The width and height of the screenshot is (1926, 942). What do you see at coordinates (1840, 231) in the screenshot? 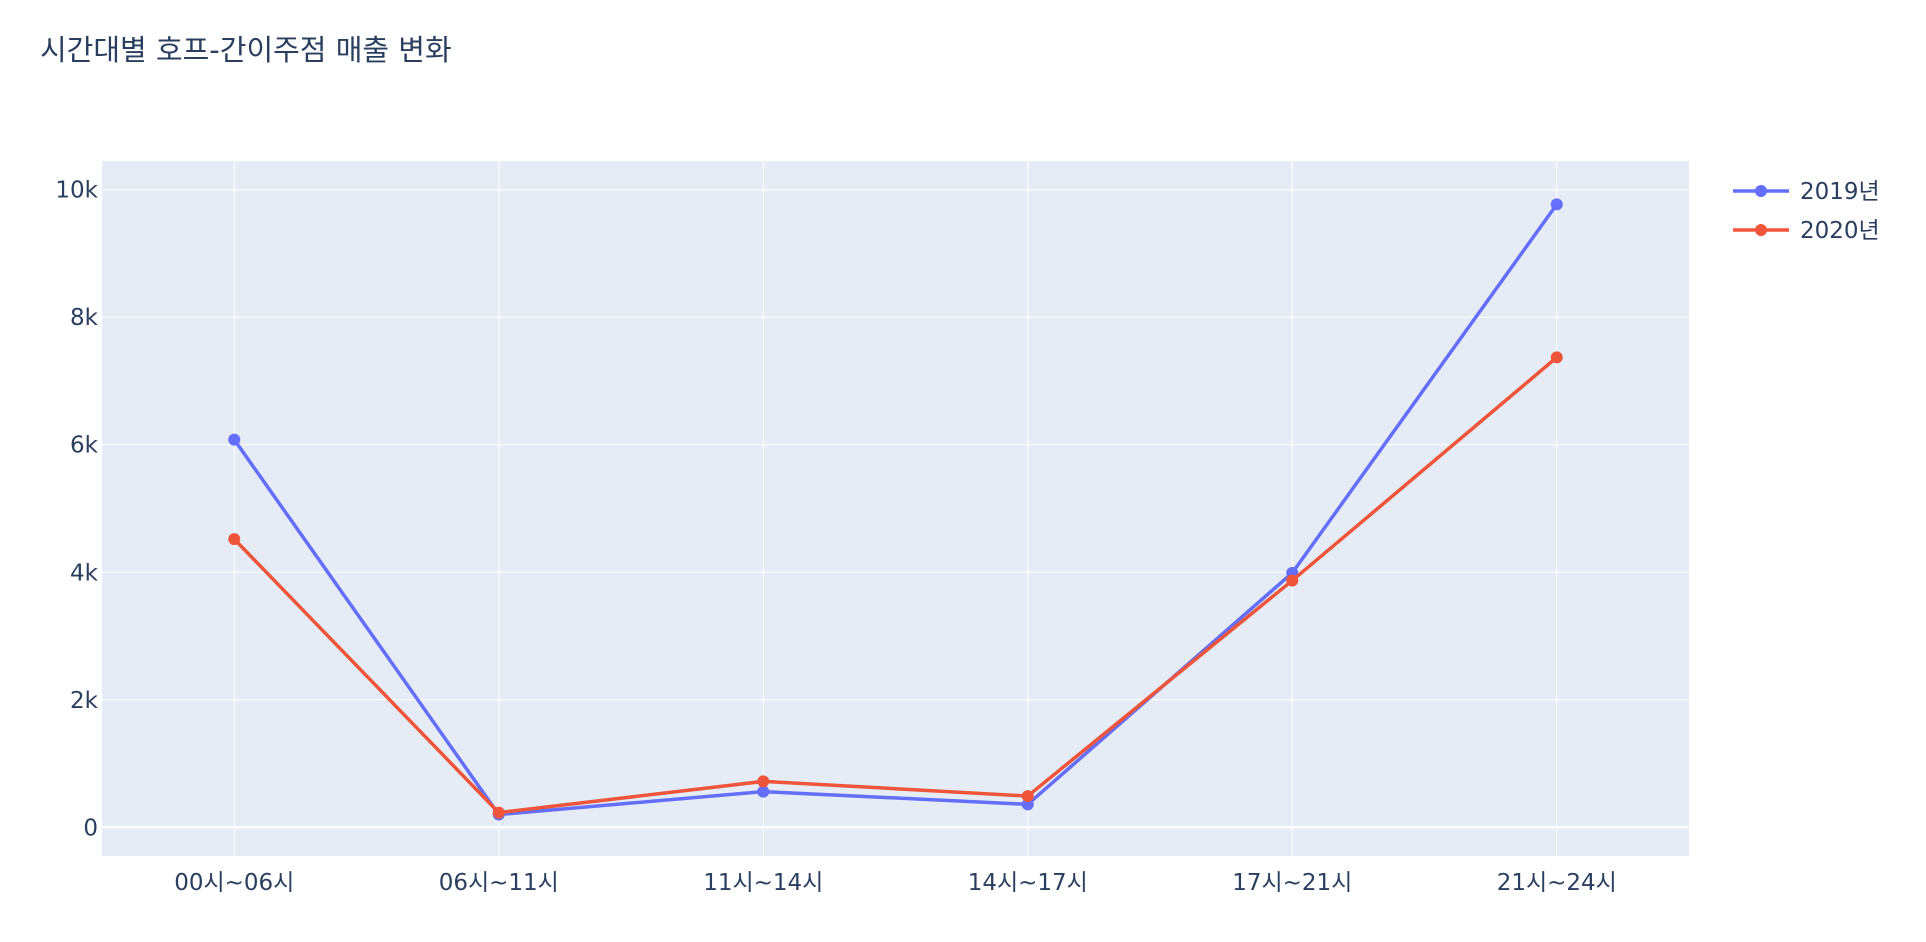
I see `legend-label: 2020년` at bounding box center [1840, 231].